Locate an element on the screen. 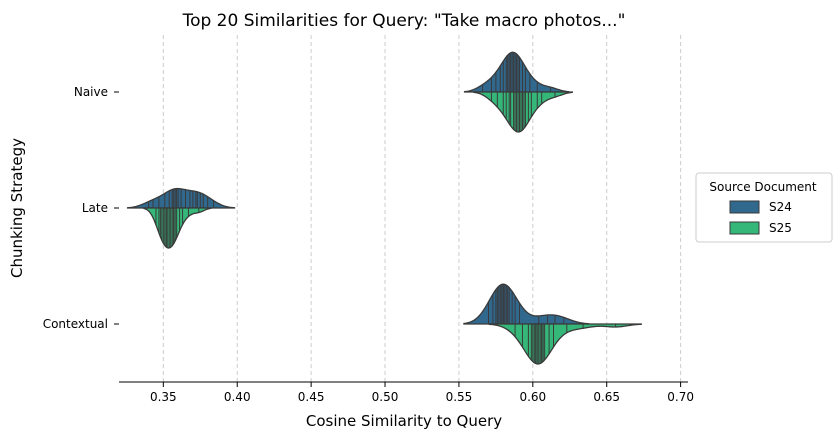 The width and height of the screenshot is (840, 440). y-tick-label: Contextual is located at coordinates (75, 324).